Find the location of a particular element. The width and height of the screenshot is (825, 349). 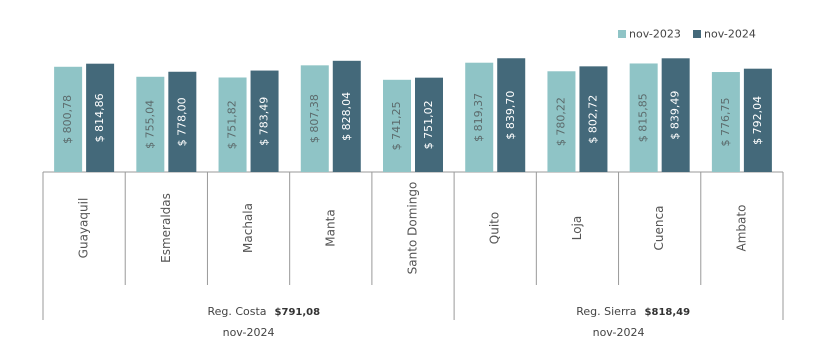

value-label: $ 751,82 is located at coordinates (232, 124).